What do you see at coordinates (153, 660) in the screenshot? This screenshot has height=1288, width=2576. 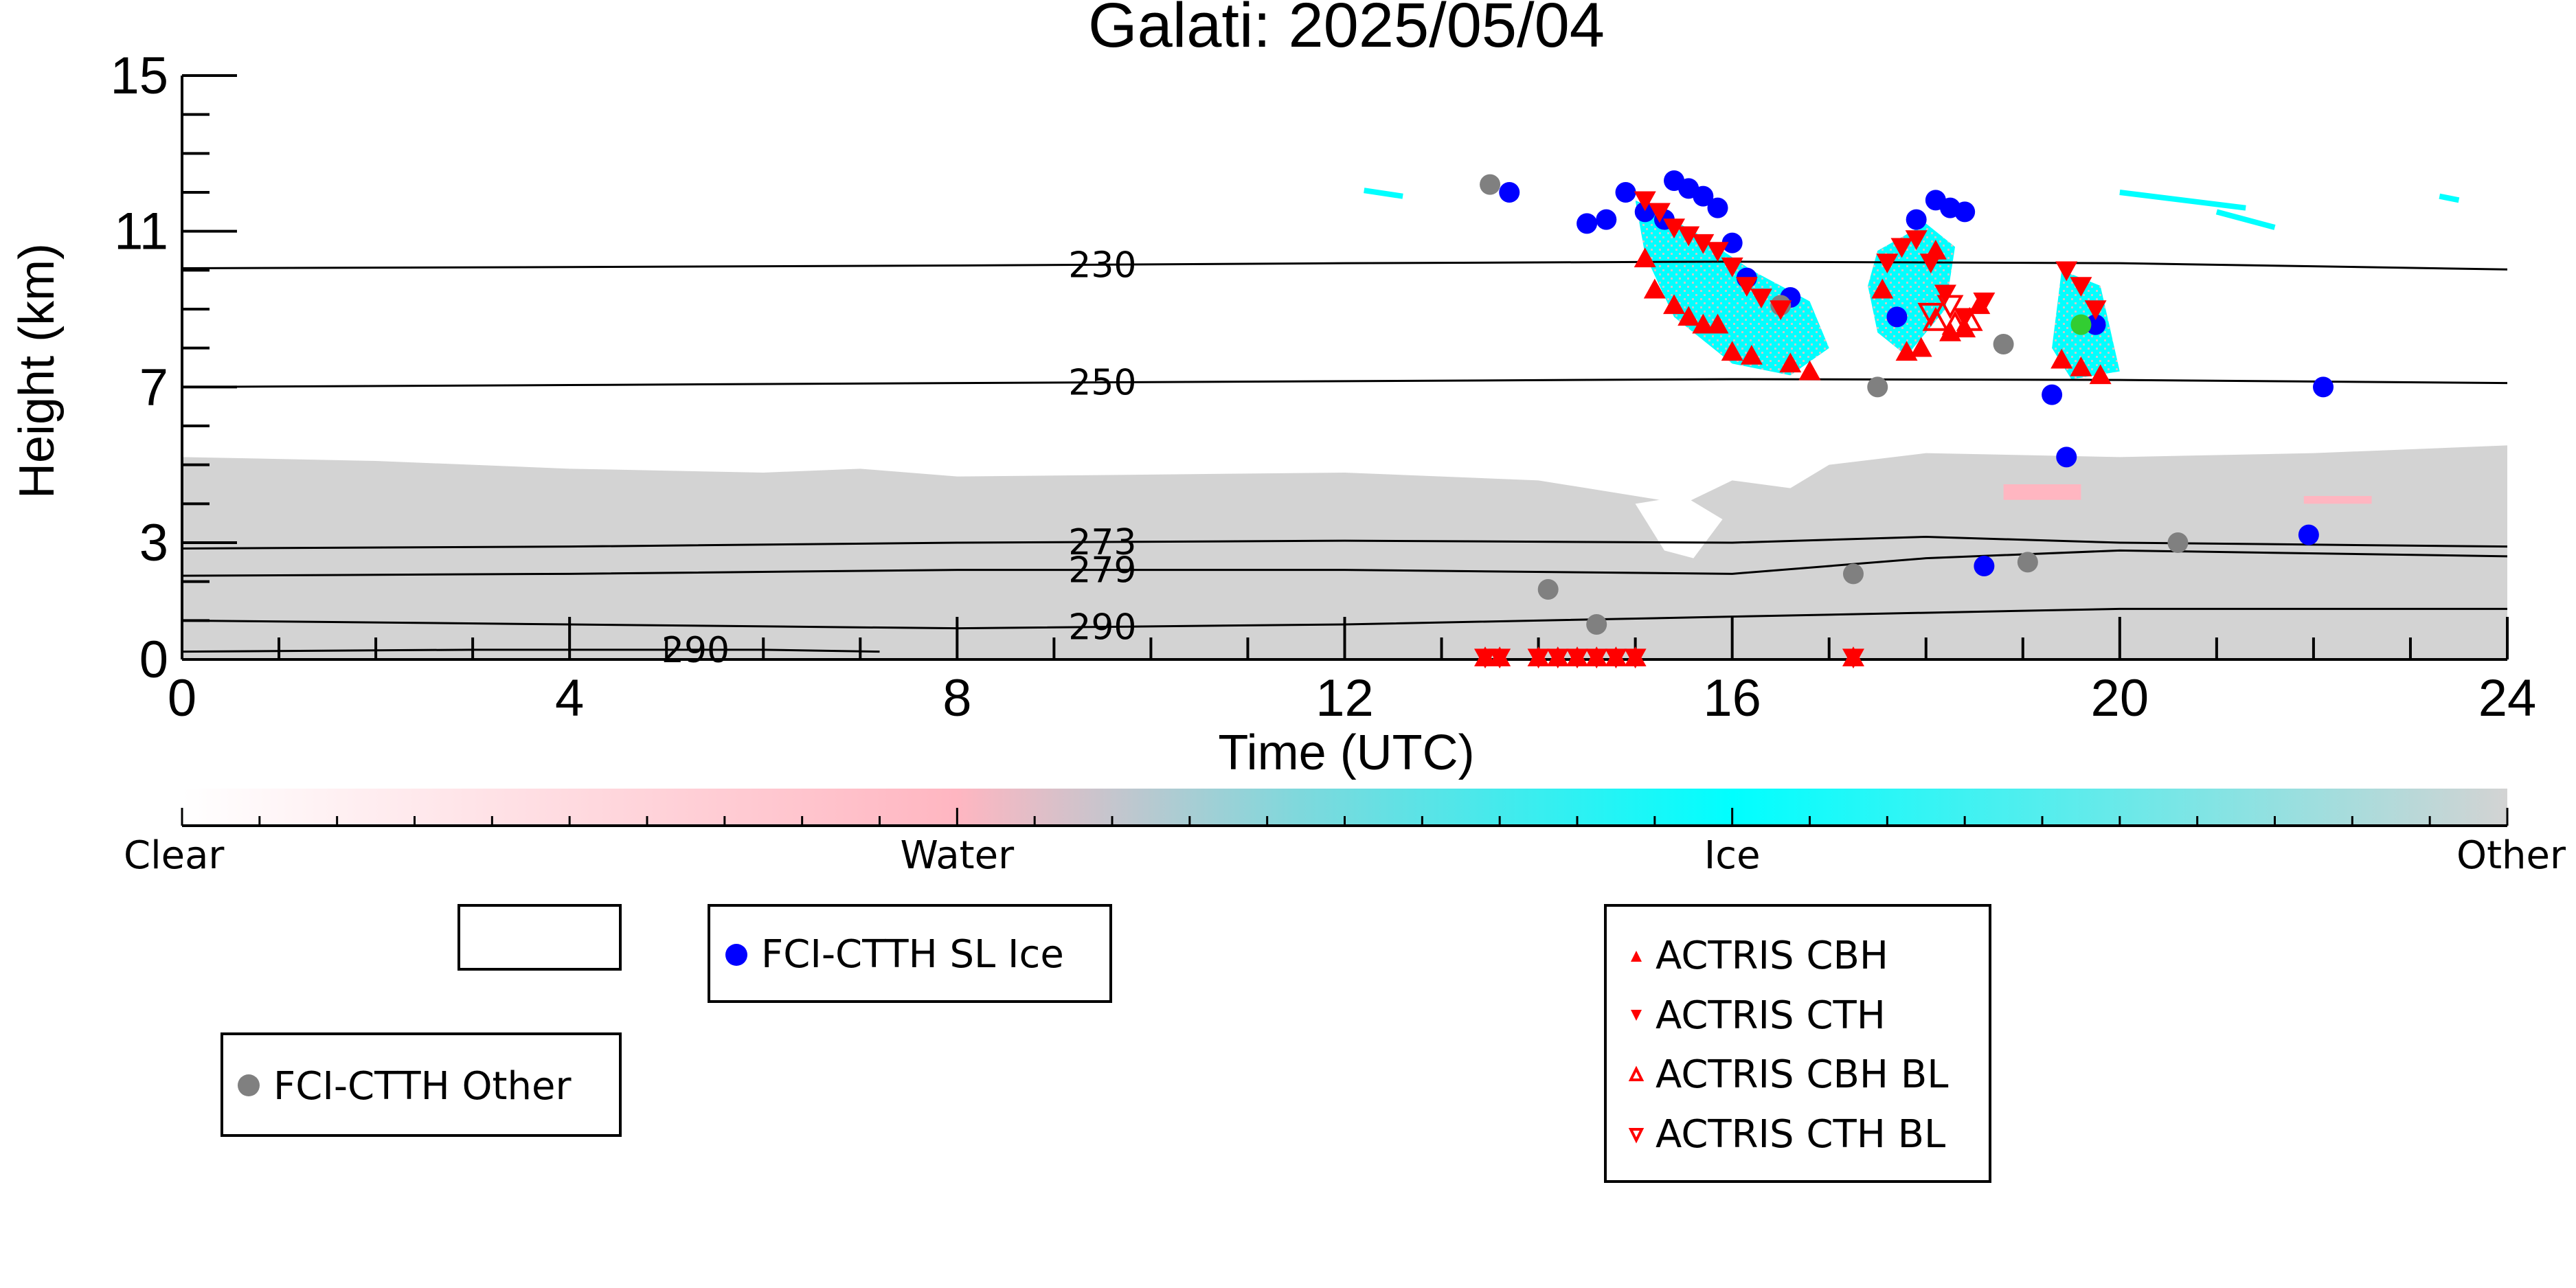 I see `y-tick-label: 0` at bounding box center [153, 660].